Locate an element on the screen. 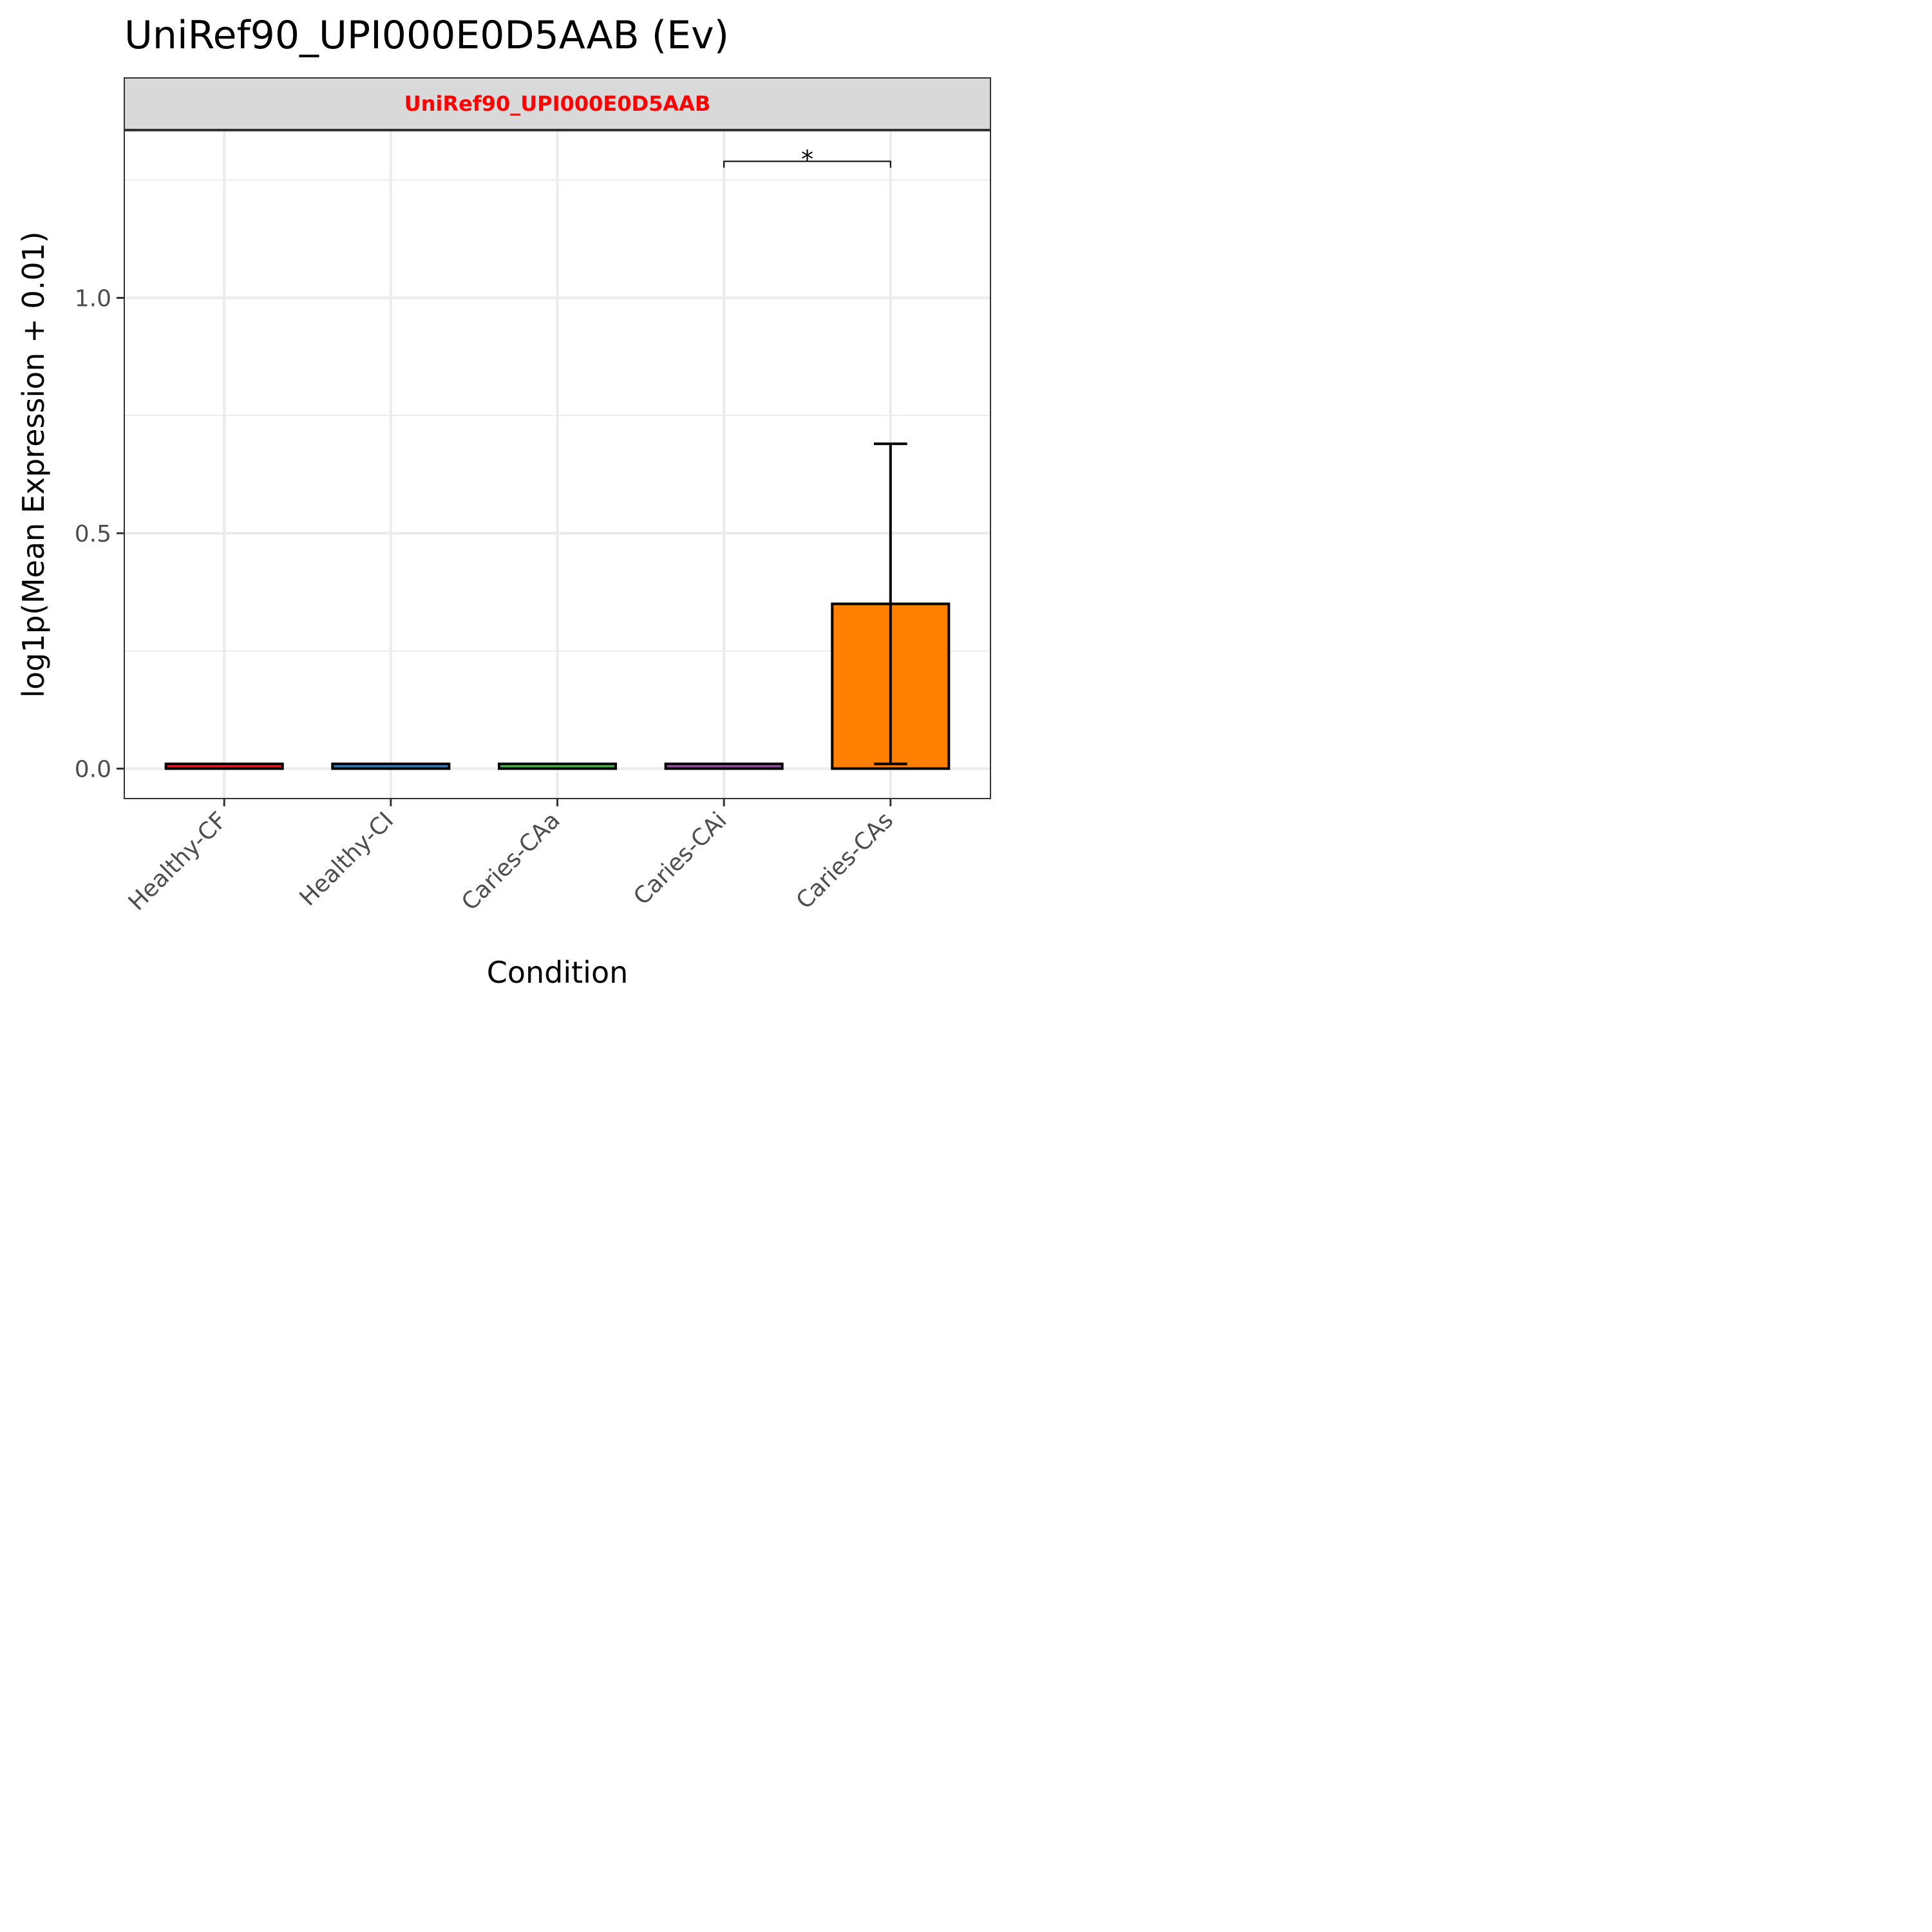 The width and height of the screenshot is (1932, 1932). bar-caries-caa is located at coordinates (557, 766).